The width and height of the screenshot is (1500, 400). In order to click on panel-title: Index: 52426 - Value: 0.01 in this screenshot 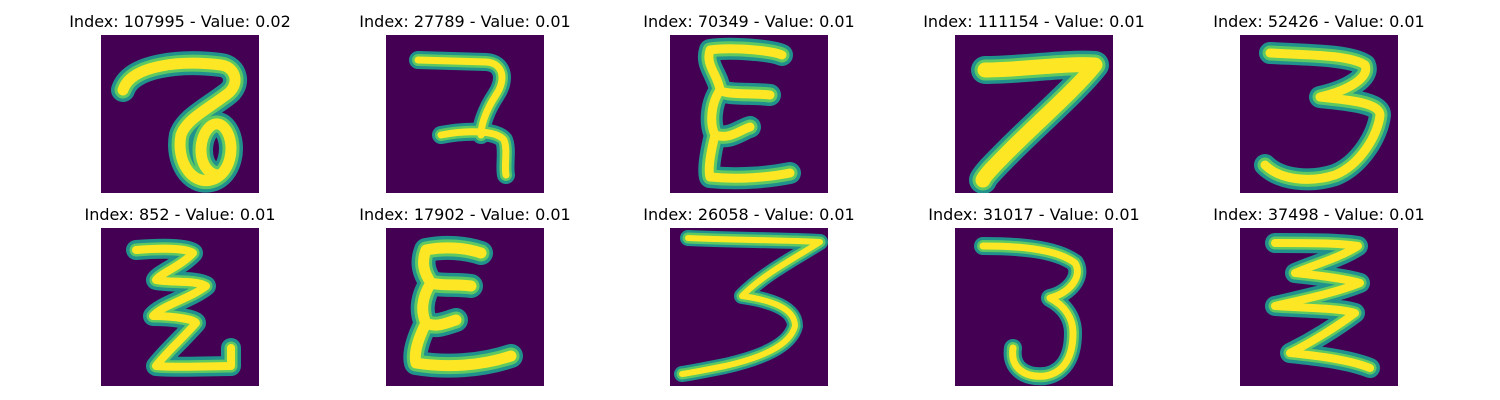, I will do `click(1319, 21)`.